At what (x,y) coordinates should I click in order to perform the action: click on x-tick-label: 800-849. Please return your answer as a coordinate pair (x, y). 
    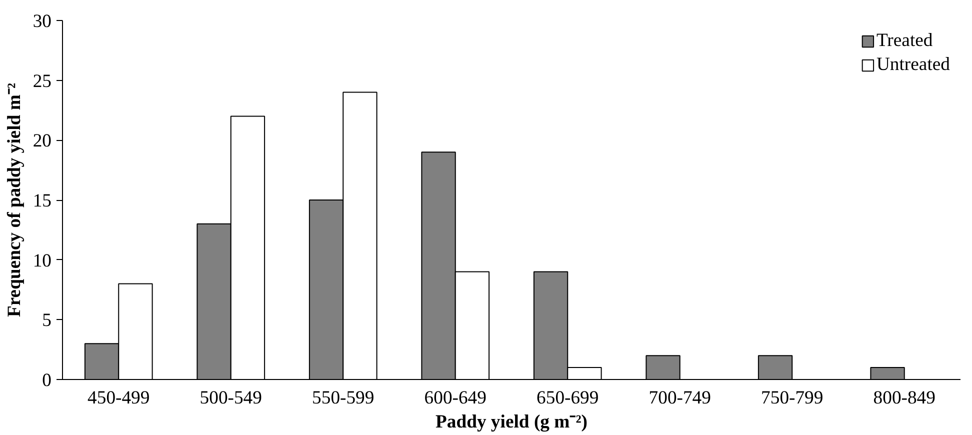
    Looking at the image, I should click on (904, 398).